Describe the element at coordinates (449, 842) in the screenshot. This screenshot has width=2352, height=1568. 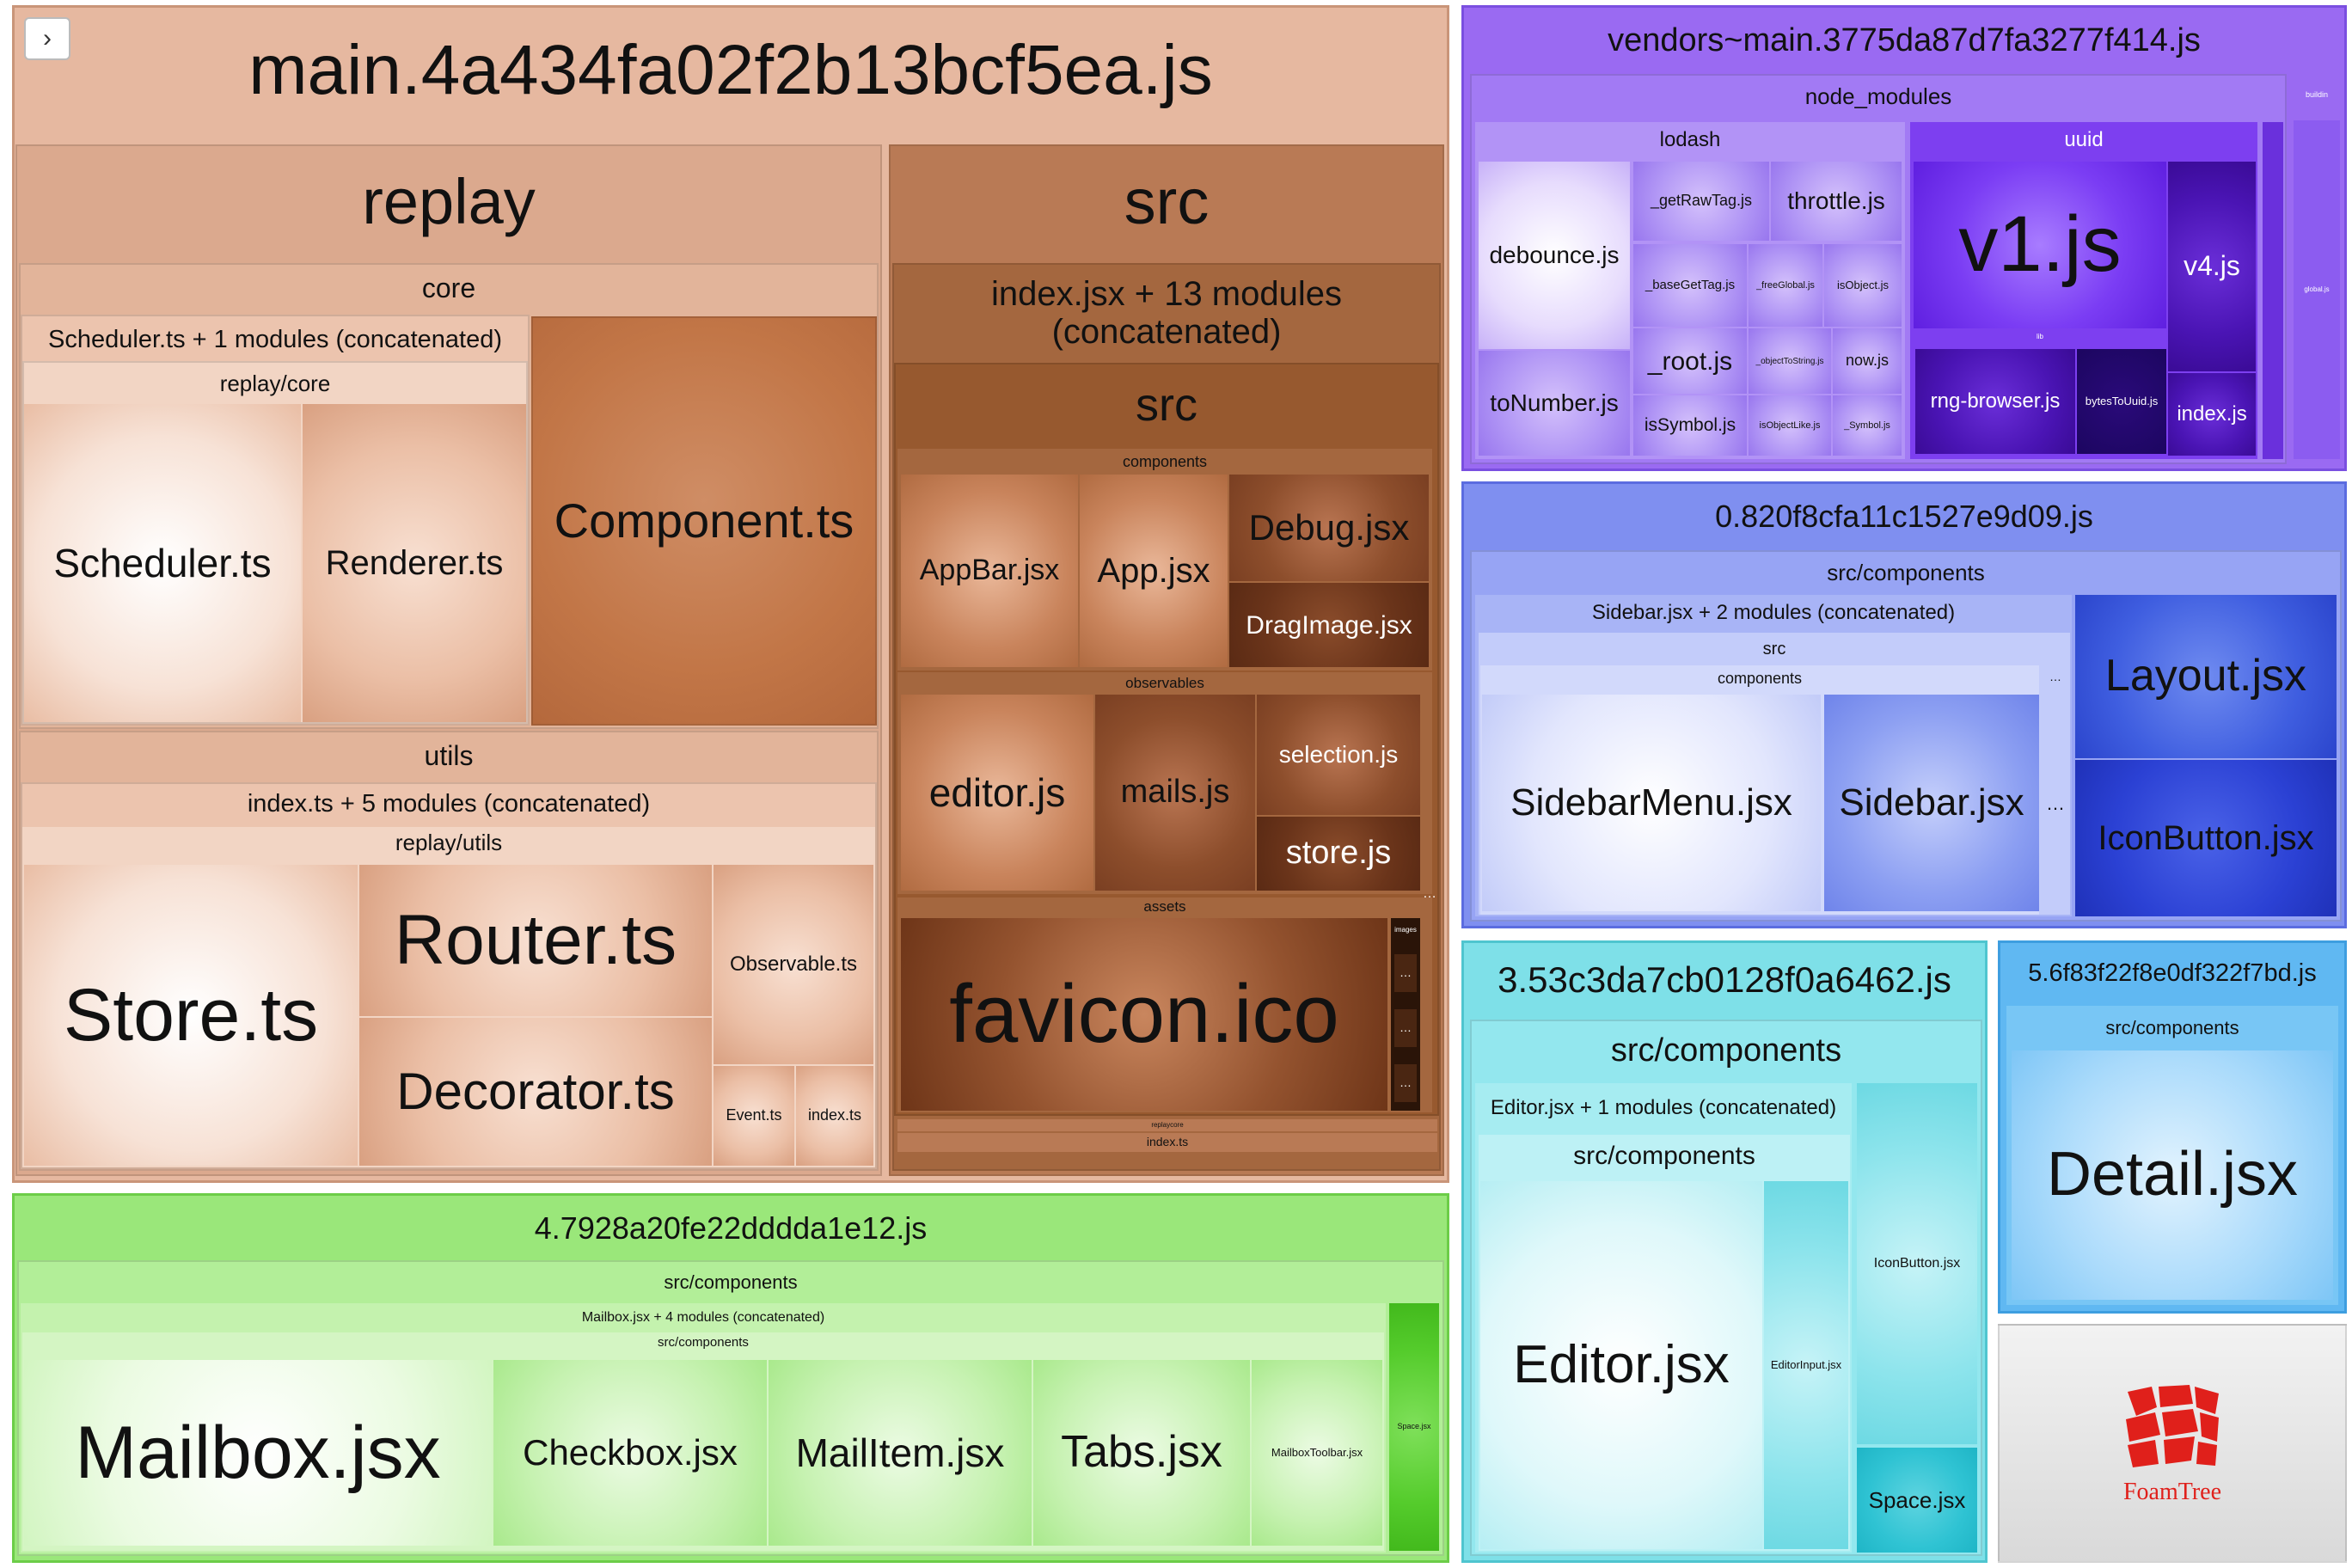
I see `replay-utils-title: replay/utils` at that location.